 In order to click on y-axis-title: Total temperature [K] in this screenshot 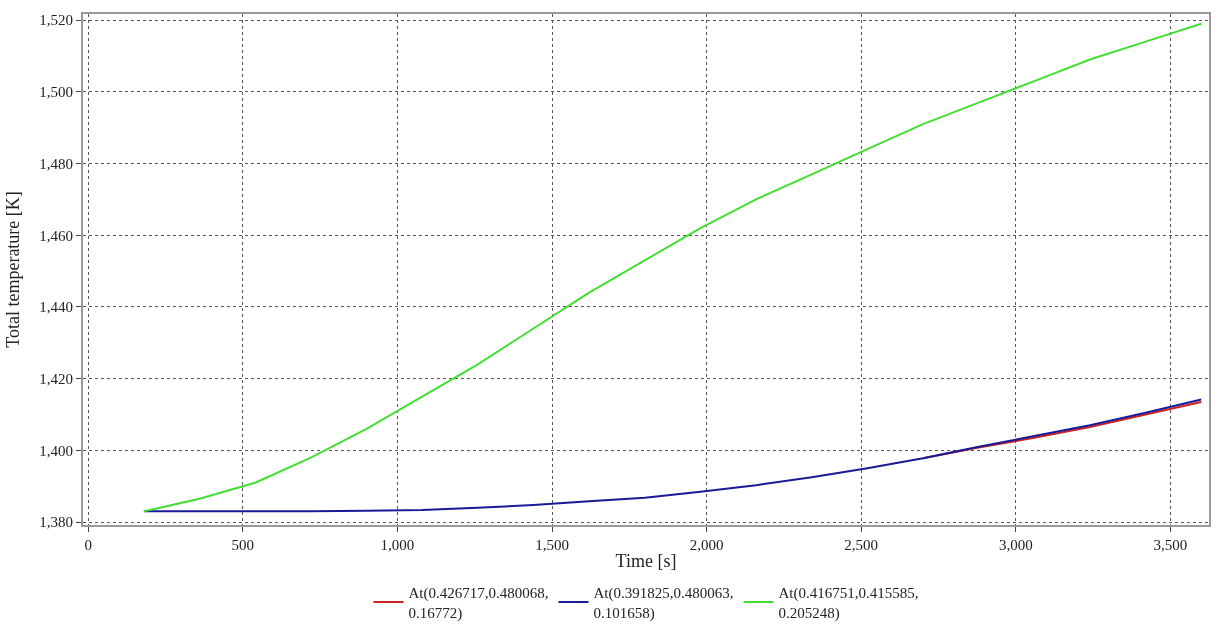, I will do `click(12, 269)`.